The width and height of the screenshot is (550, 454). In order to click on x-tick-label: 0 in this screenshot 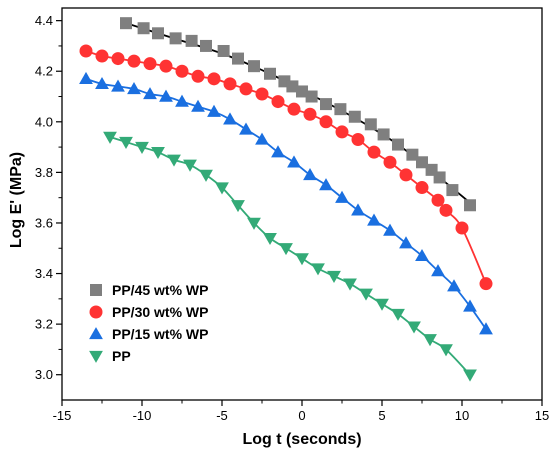, I will do `click(301, 415)`.